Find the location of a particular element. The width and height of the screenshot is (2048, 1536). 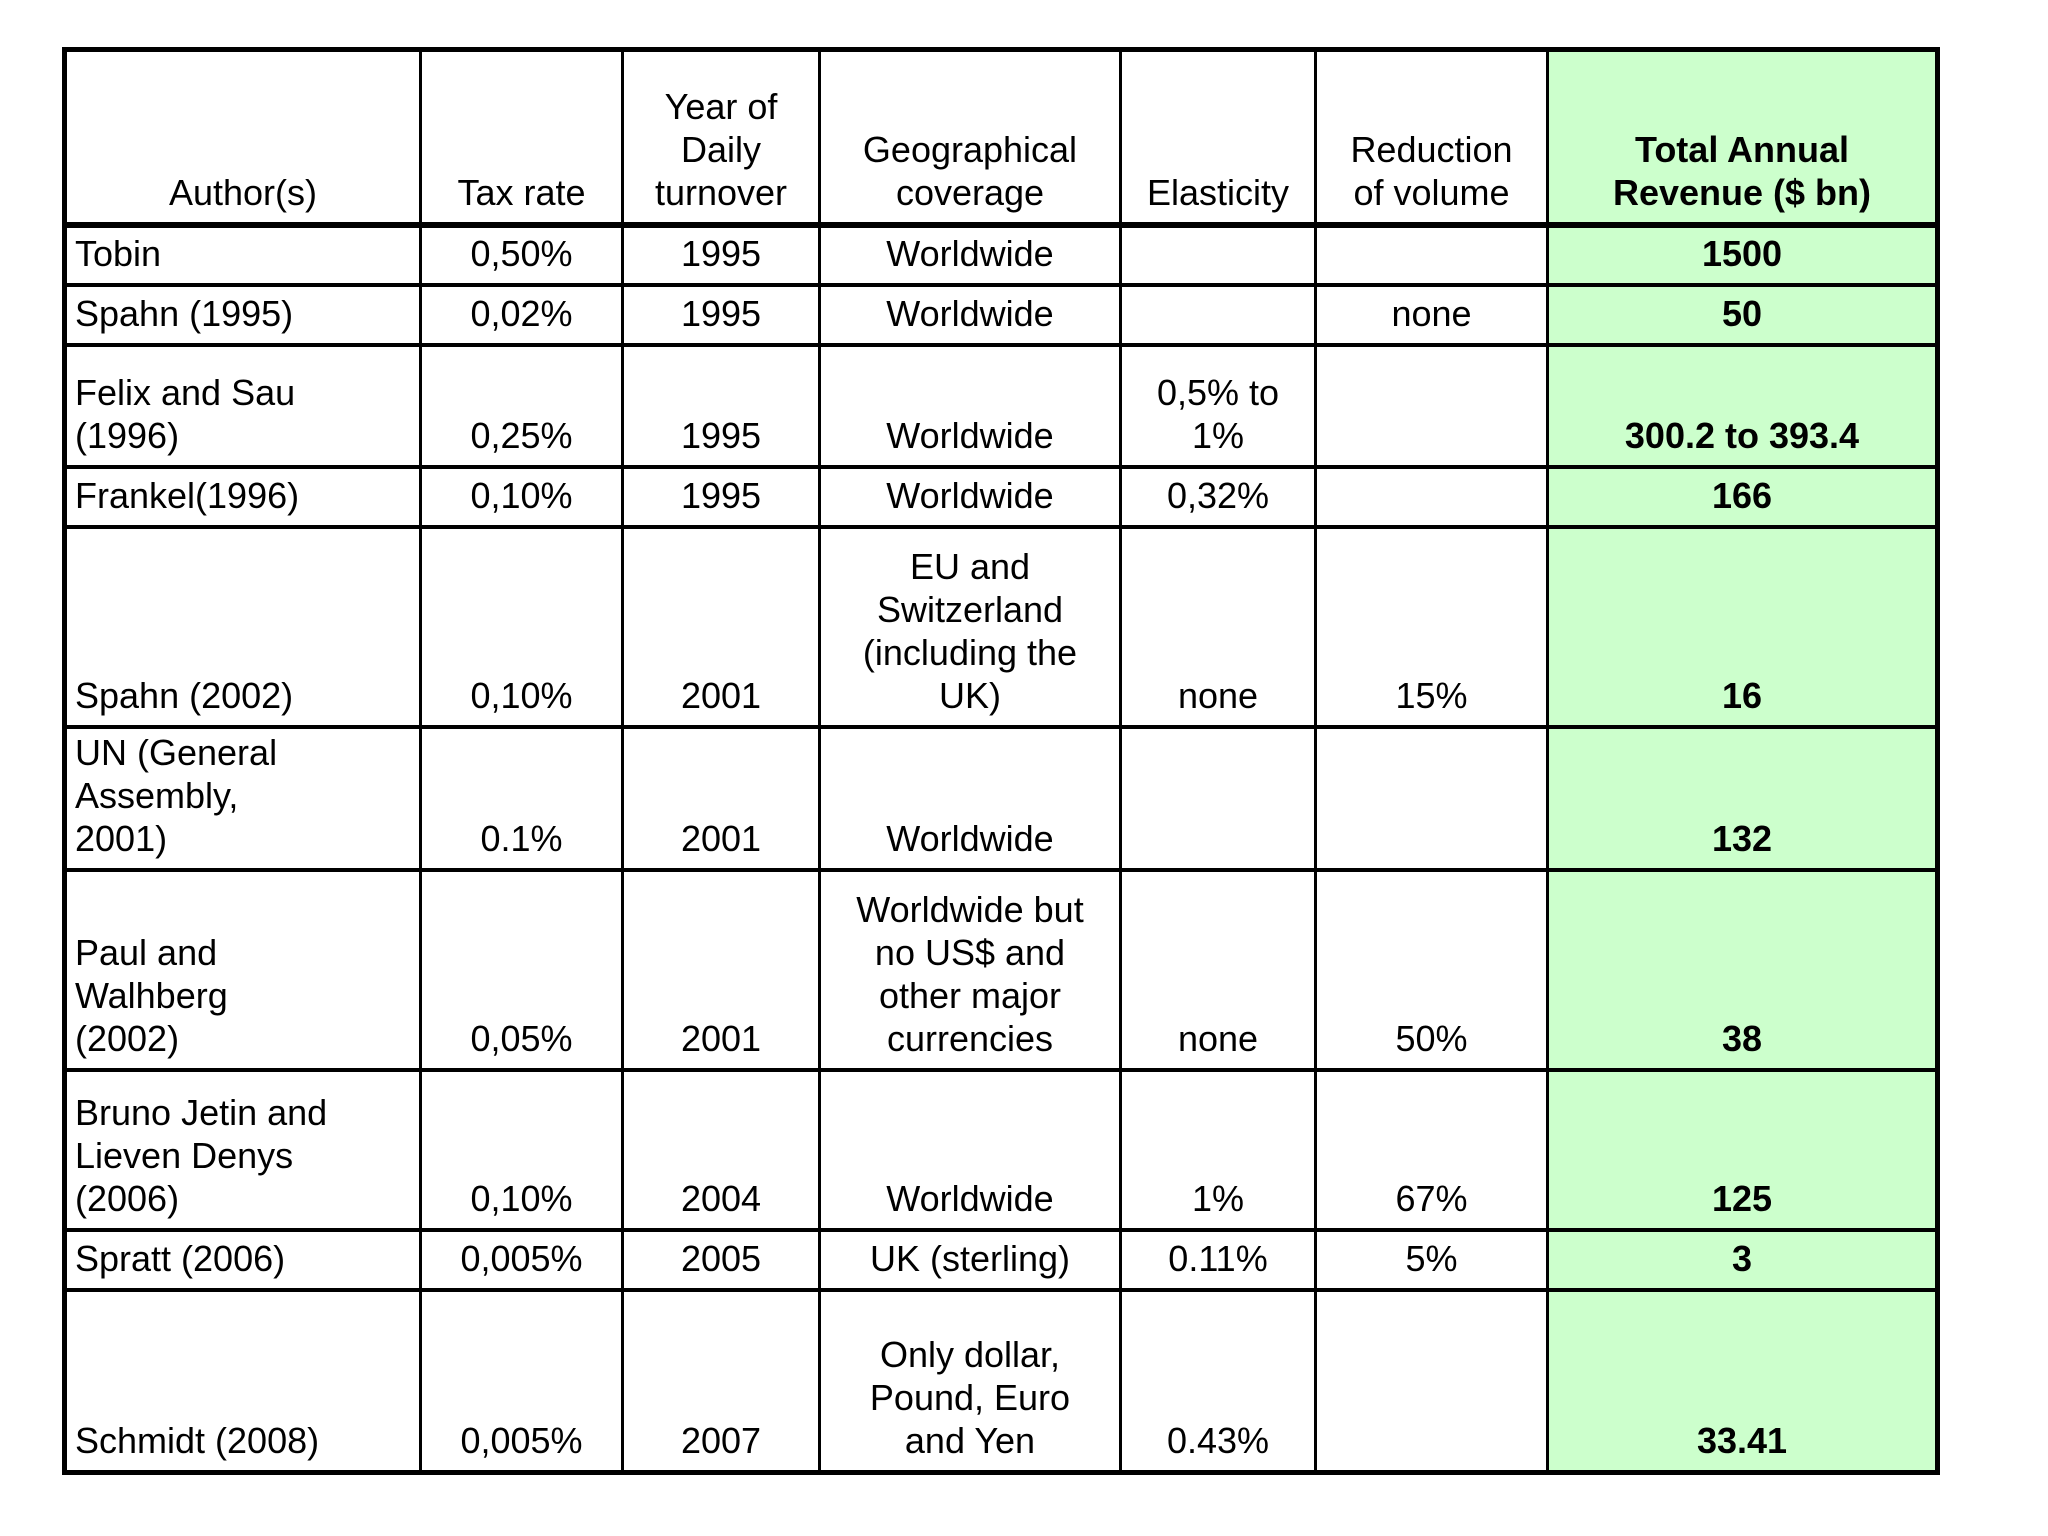

cell-year: 2004 is located at coordinates (721, 1150).